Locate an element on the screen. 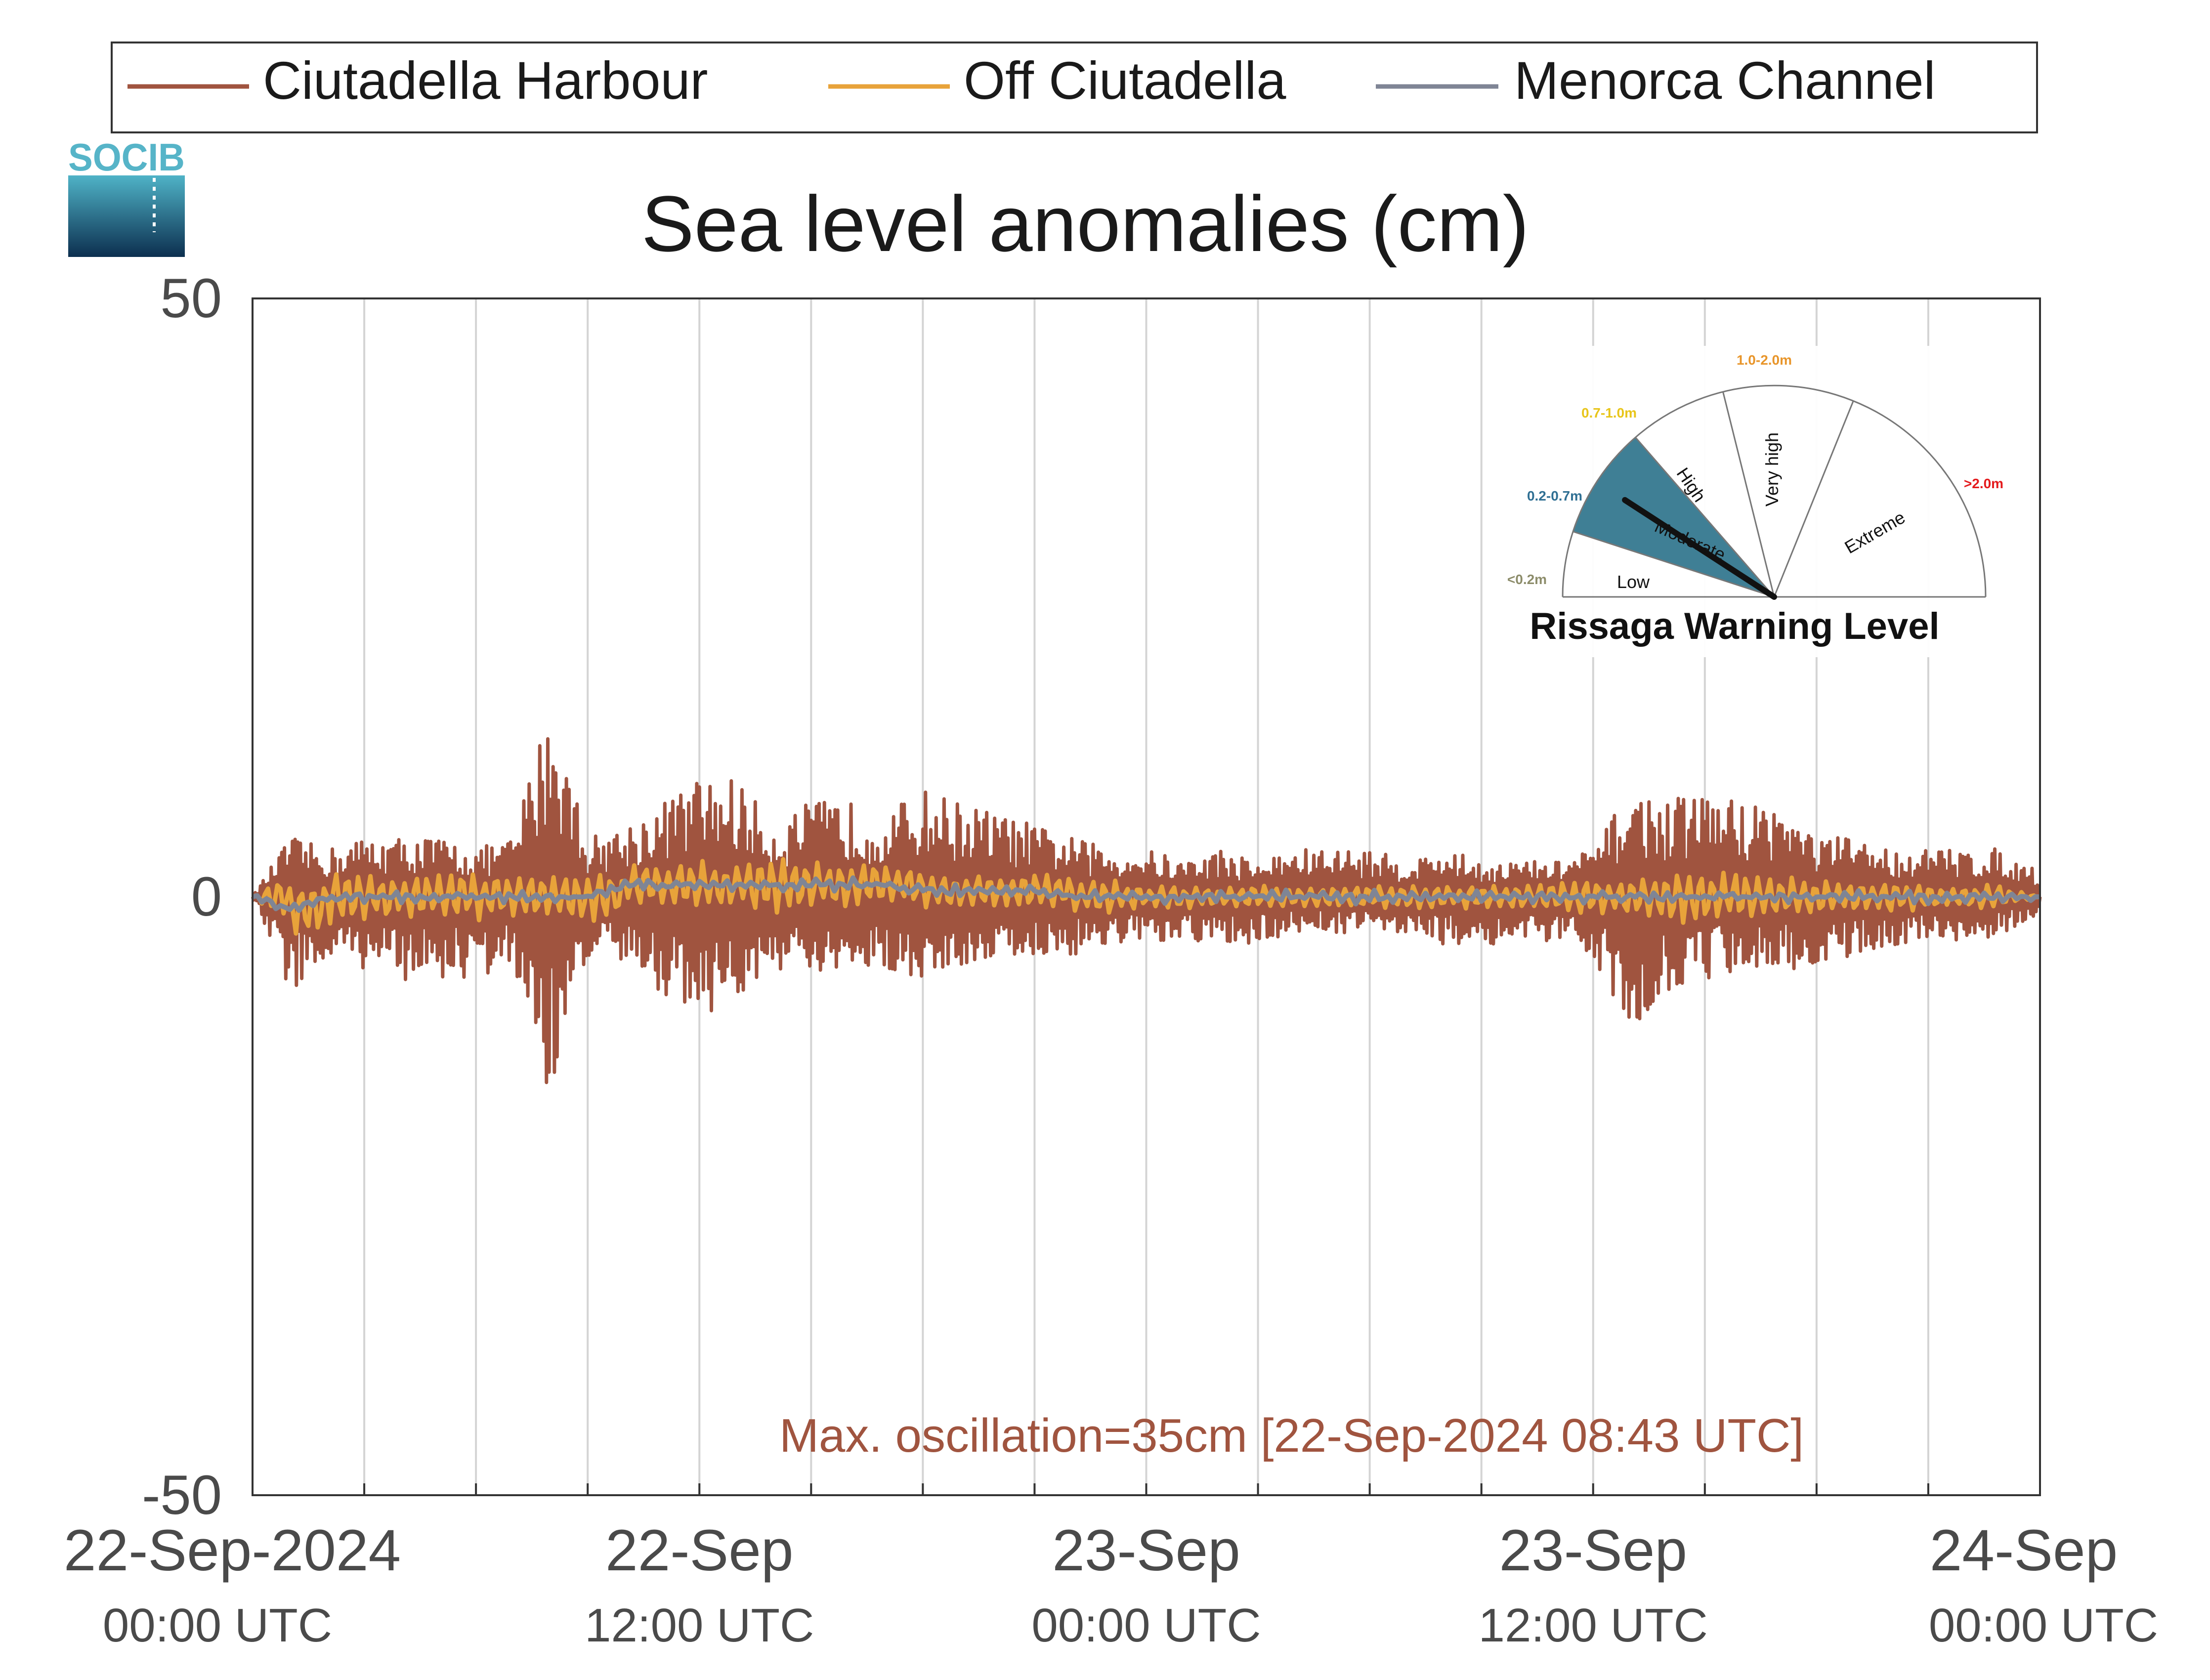 Image resolution: width=2210 pixels, height=1680 pixels. socib-logo: SOCIB is located at coordinates (126, 196).